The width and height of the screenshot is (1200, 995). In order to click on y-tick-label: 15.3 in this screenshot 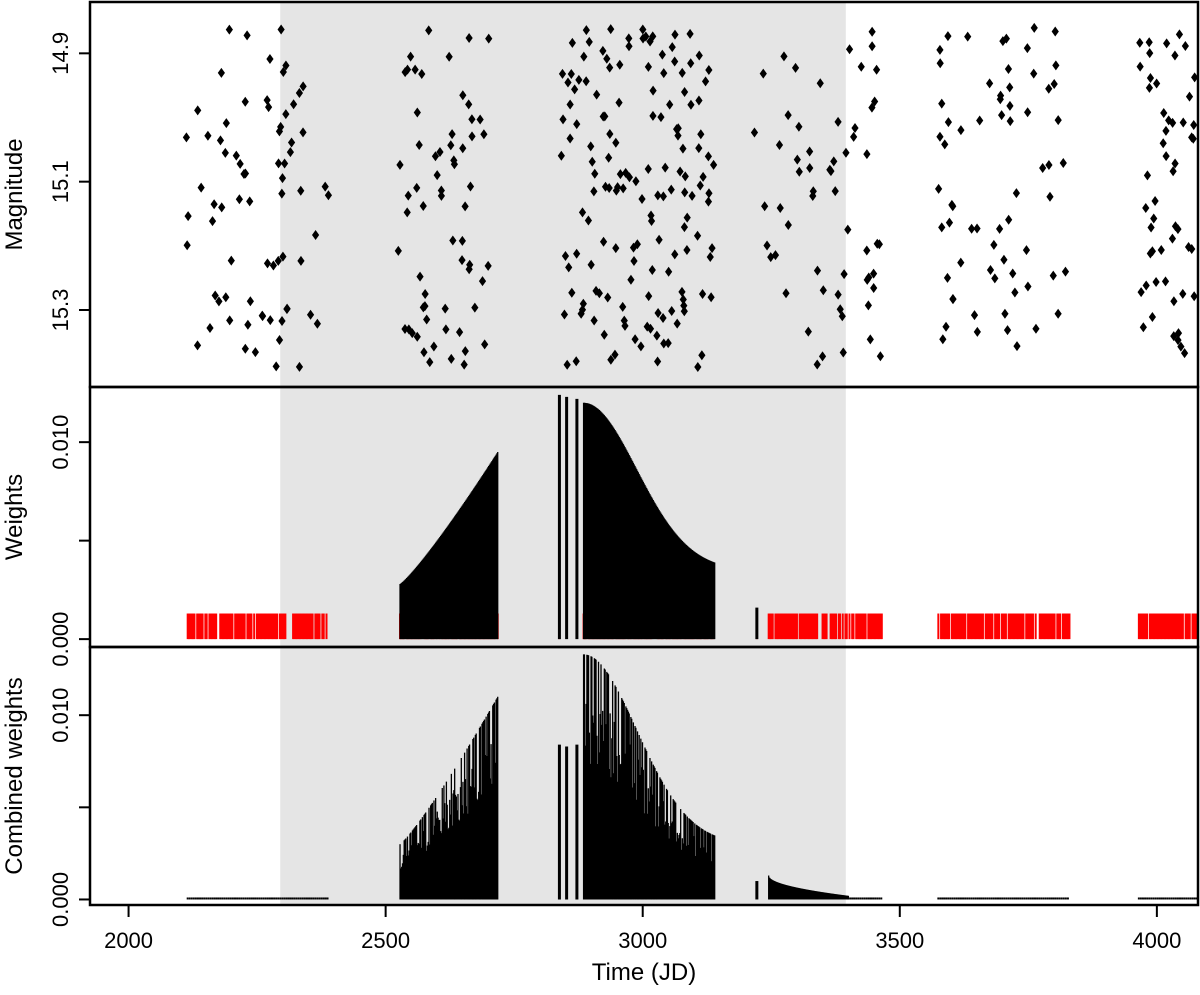, I will do `click(60, 310)`.